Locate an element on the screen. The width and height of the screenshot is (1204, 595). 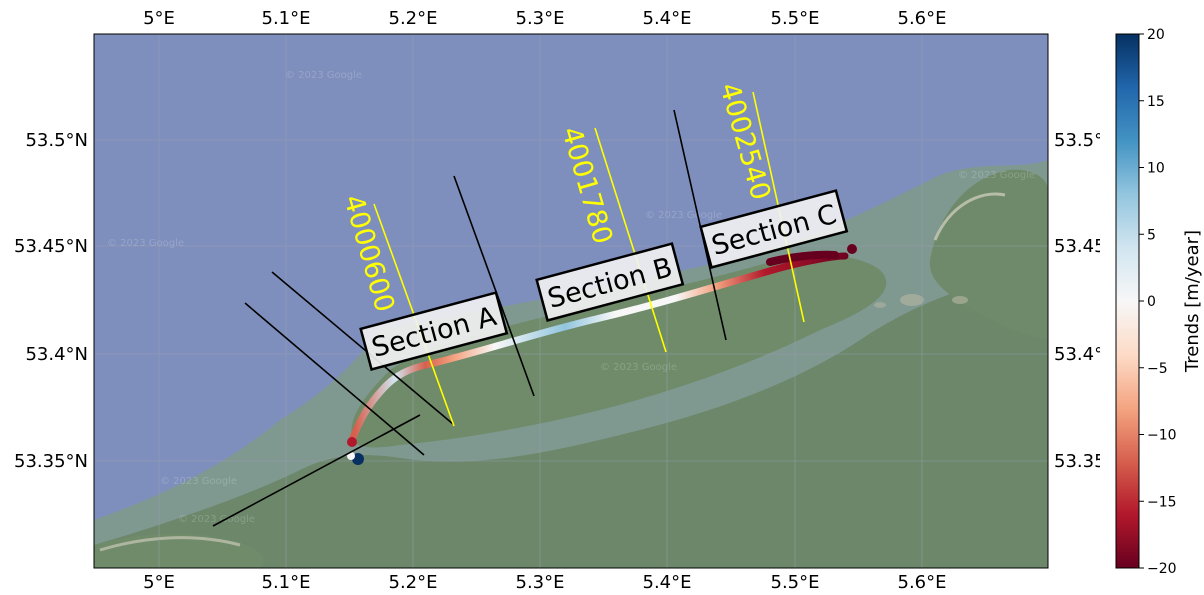
colorbar-tick-label: −20 is located at coordinates (1162, 569).